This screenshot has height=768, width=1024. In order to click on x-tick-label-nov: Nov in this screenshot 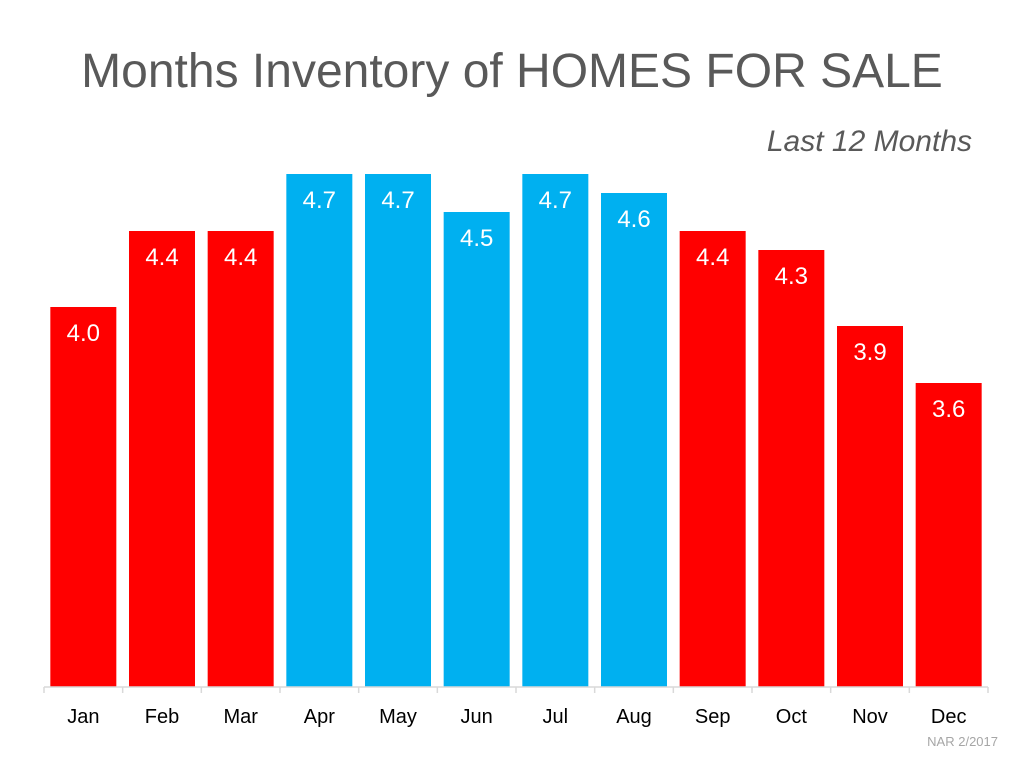, I will do `click(870, 717)`.